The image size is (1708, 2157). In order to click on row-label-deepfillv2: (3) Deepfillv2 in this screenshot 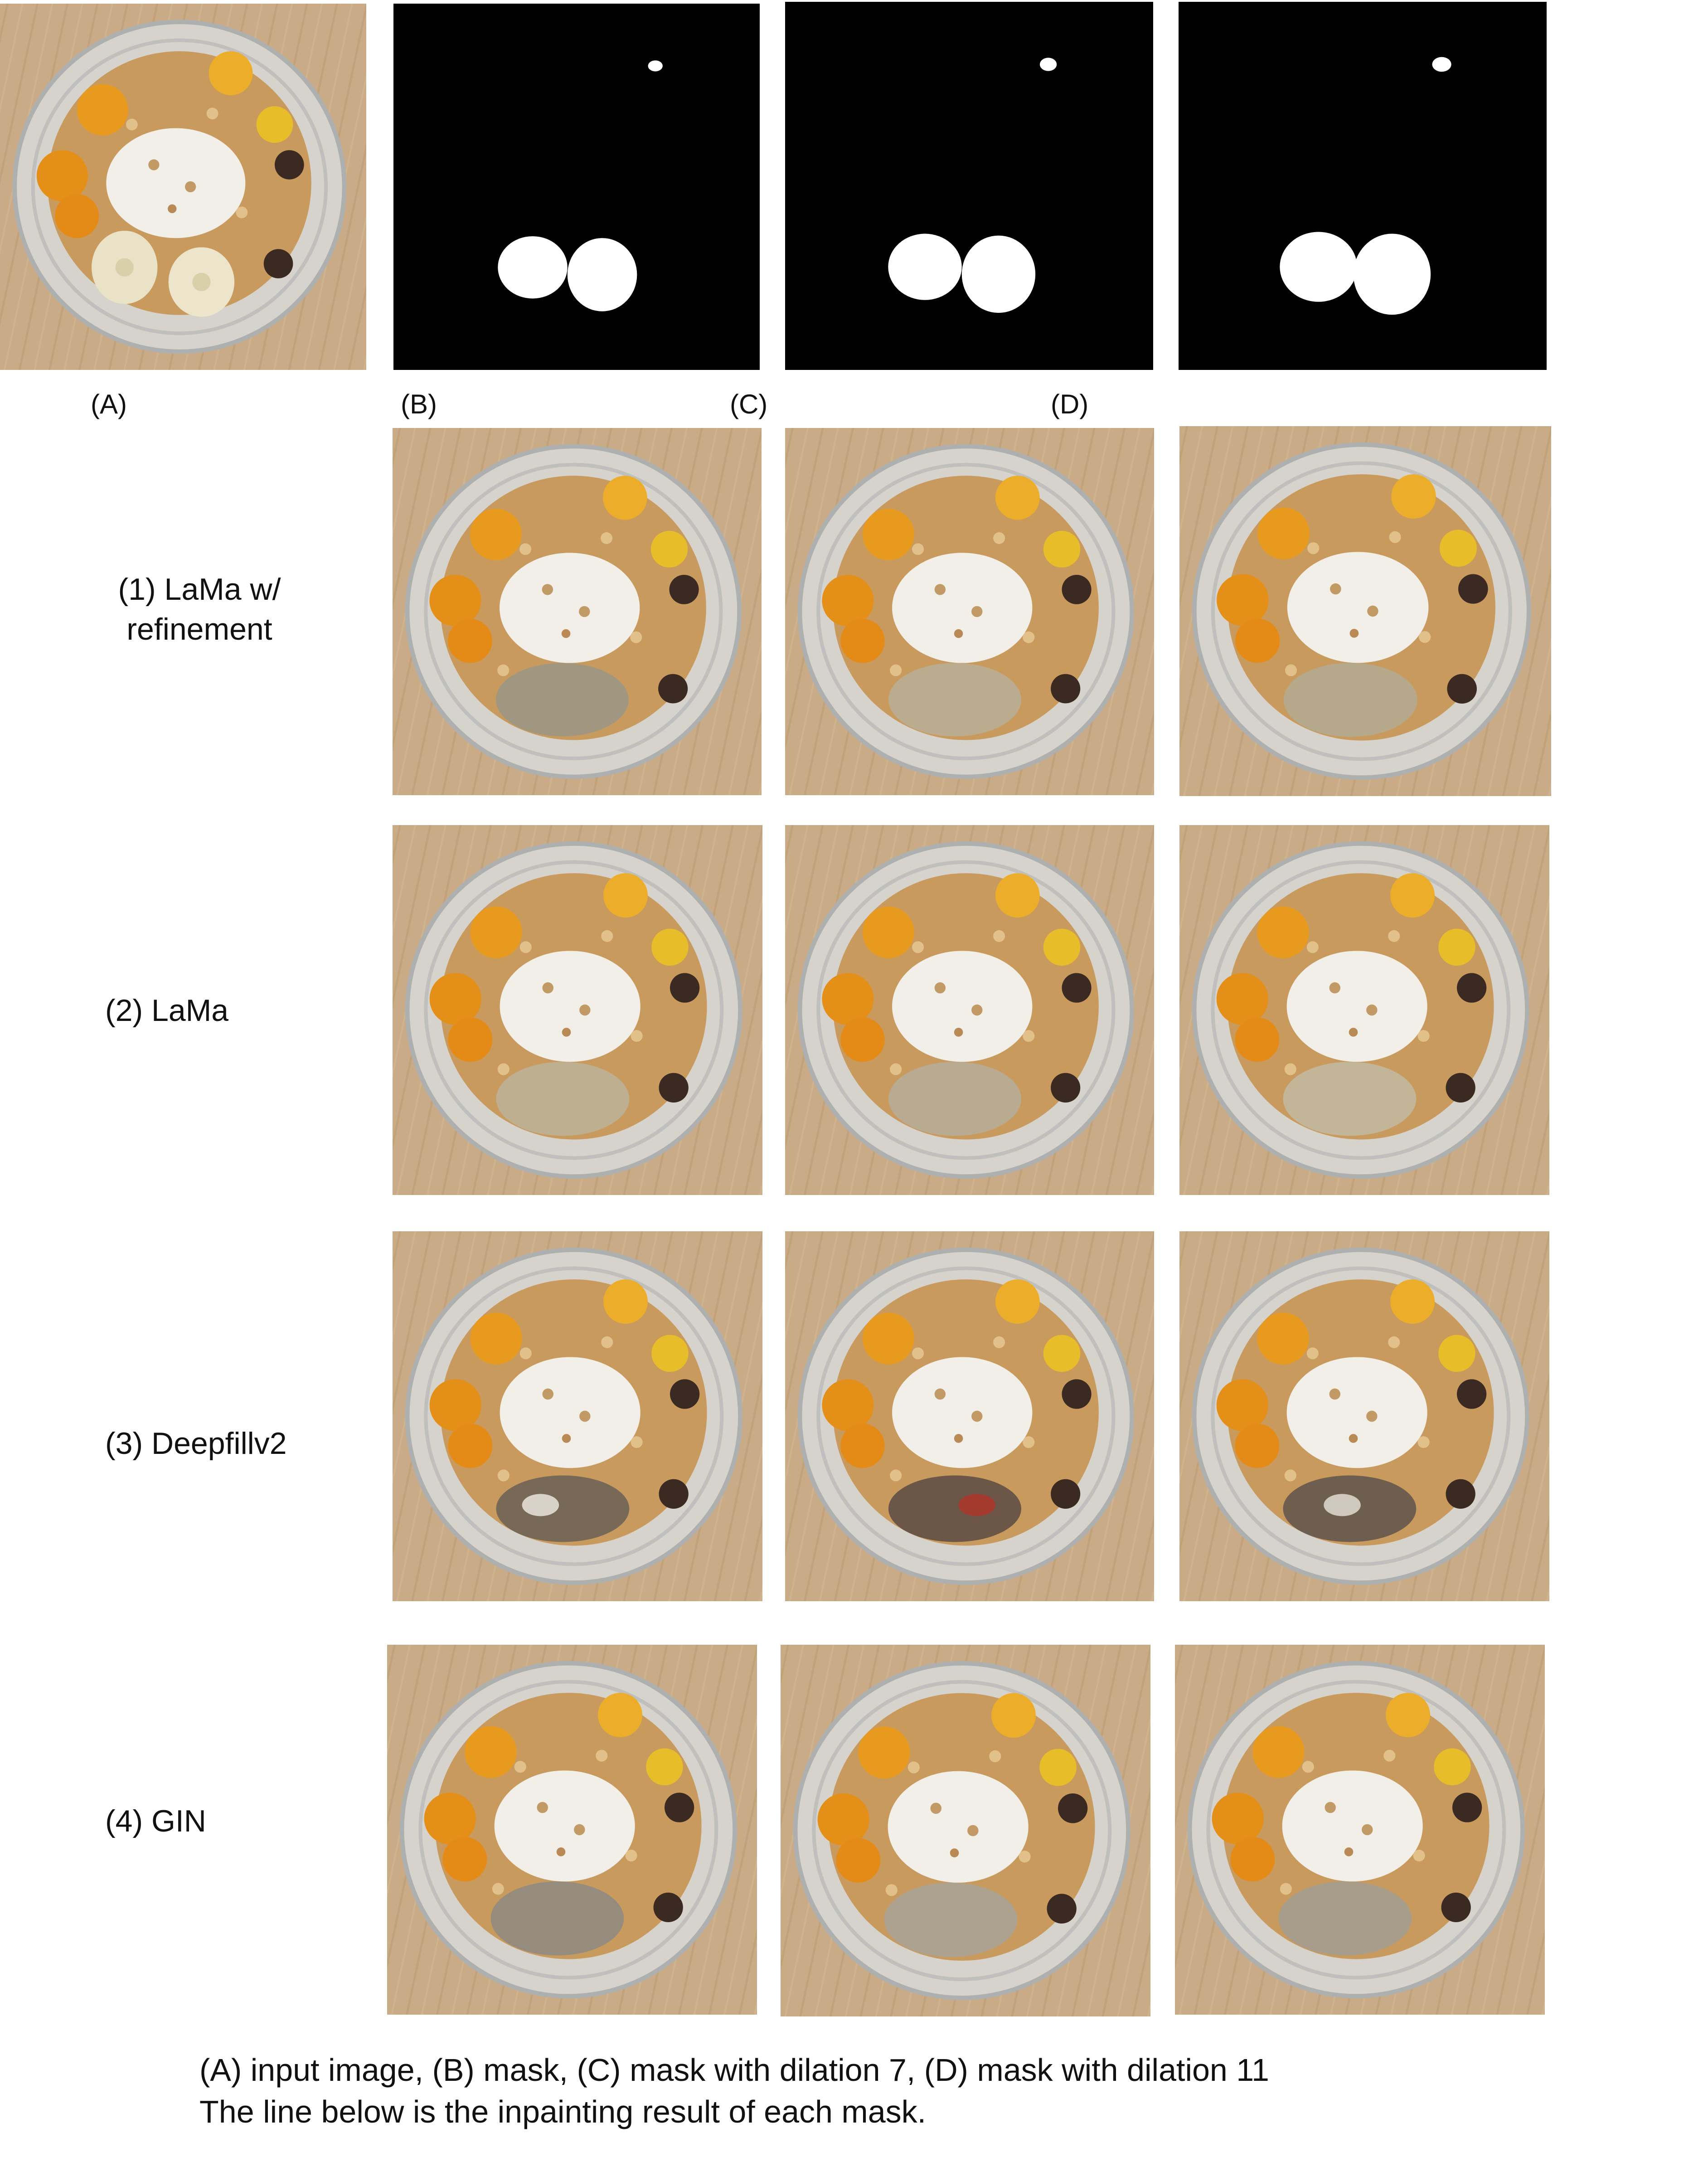, I will do `click(196, 1443)`.